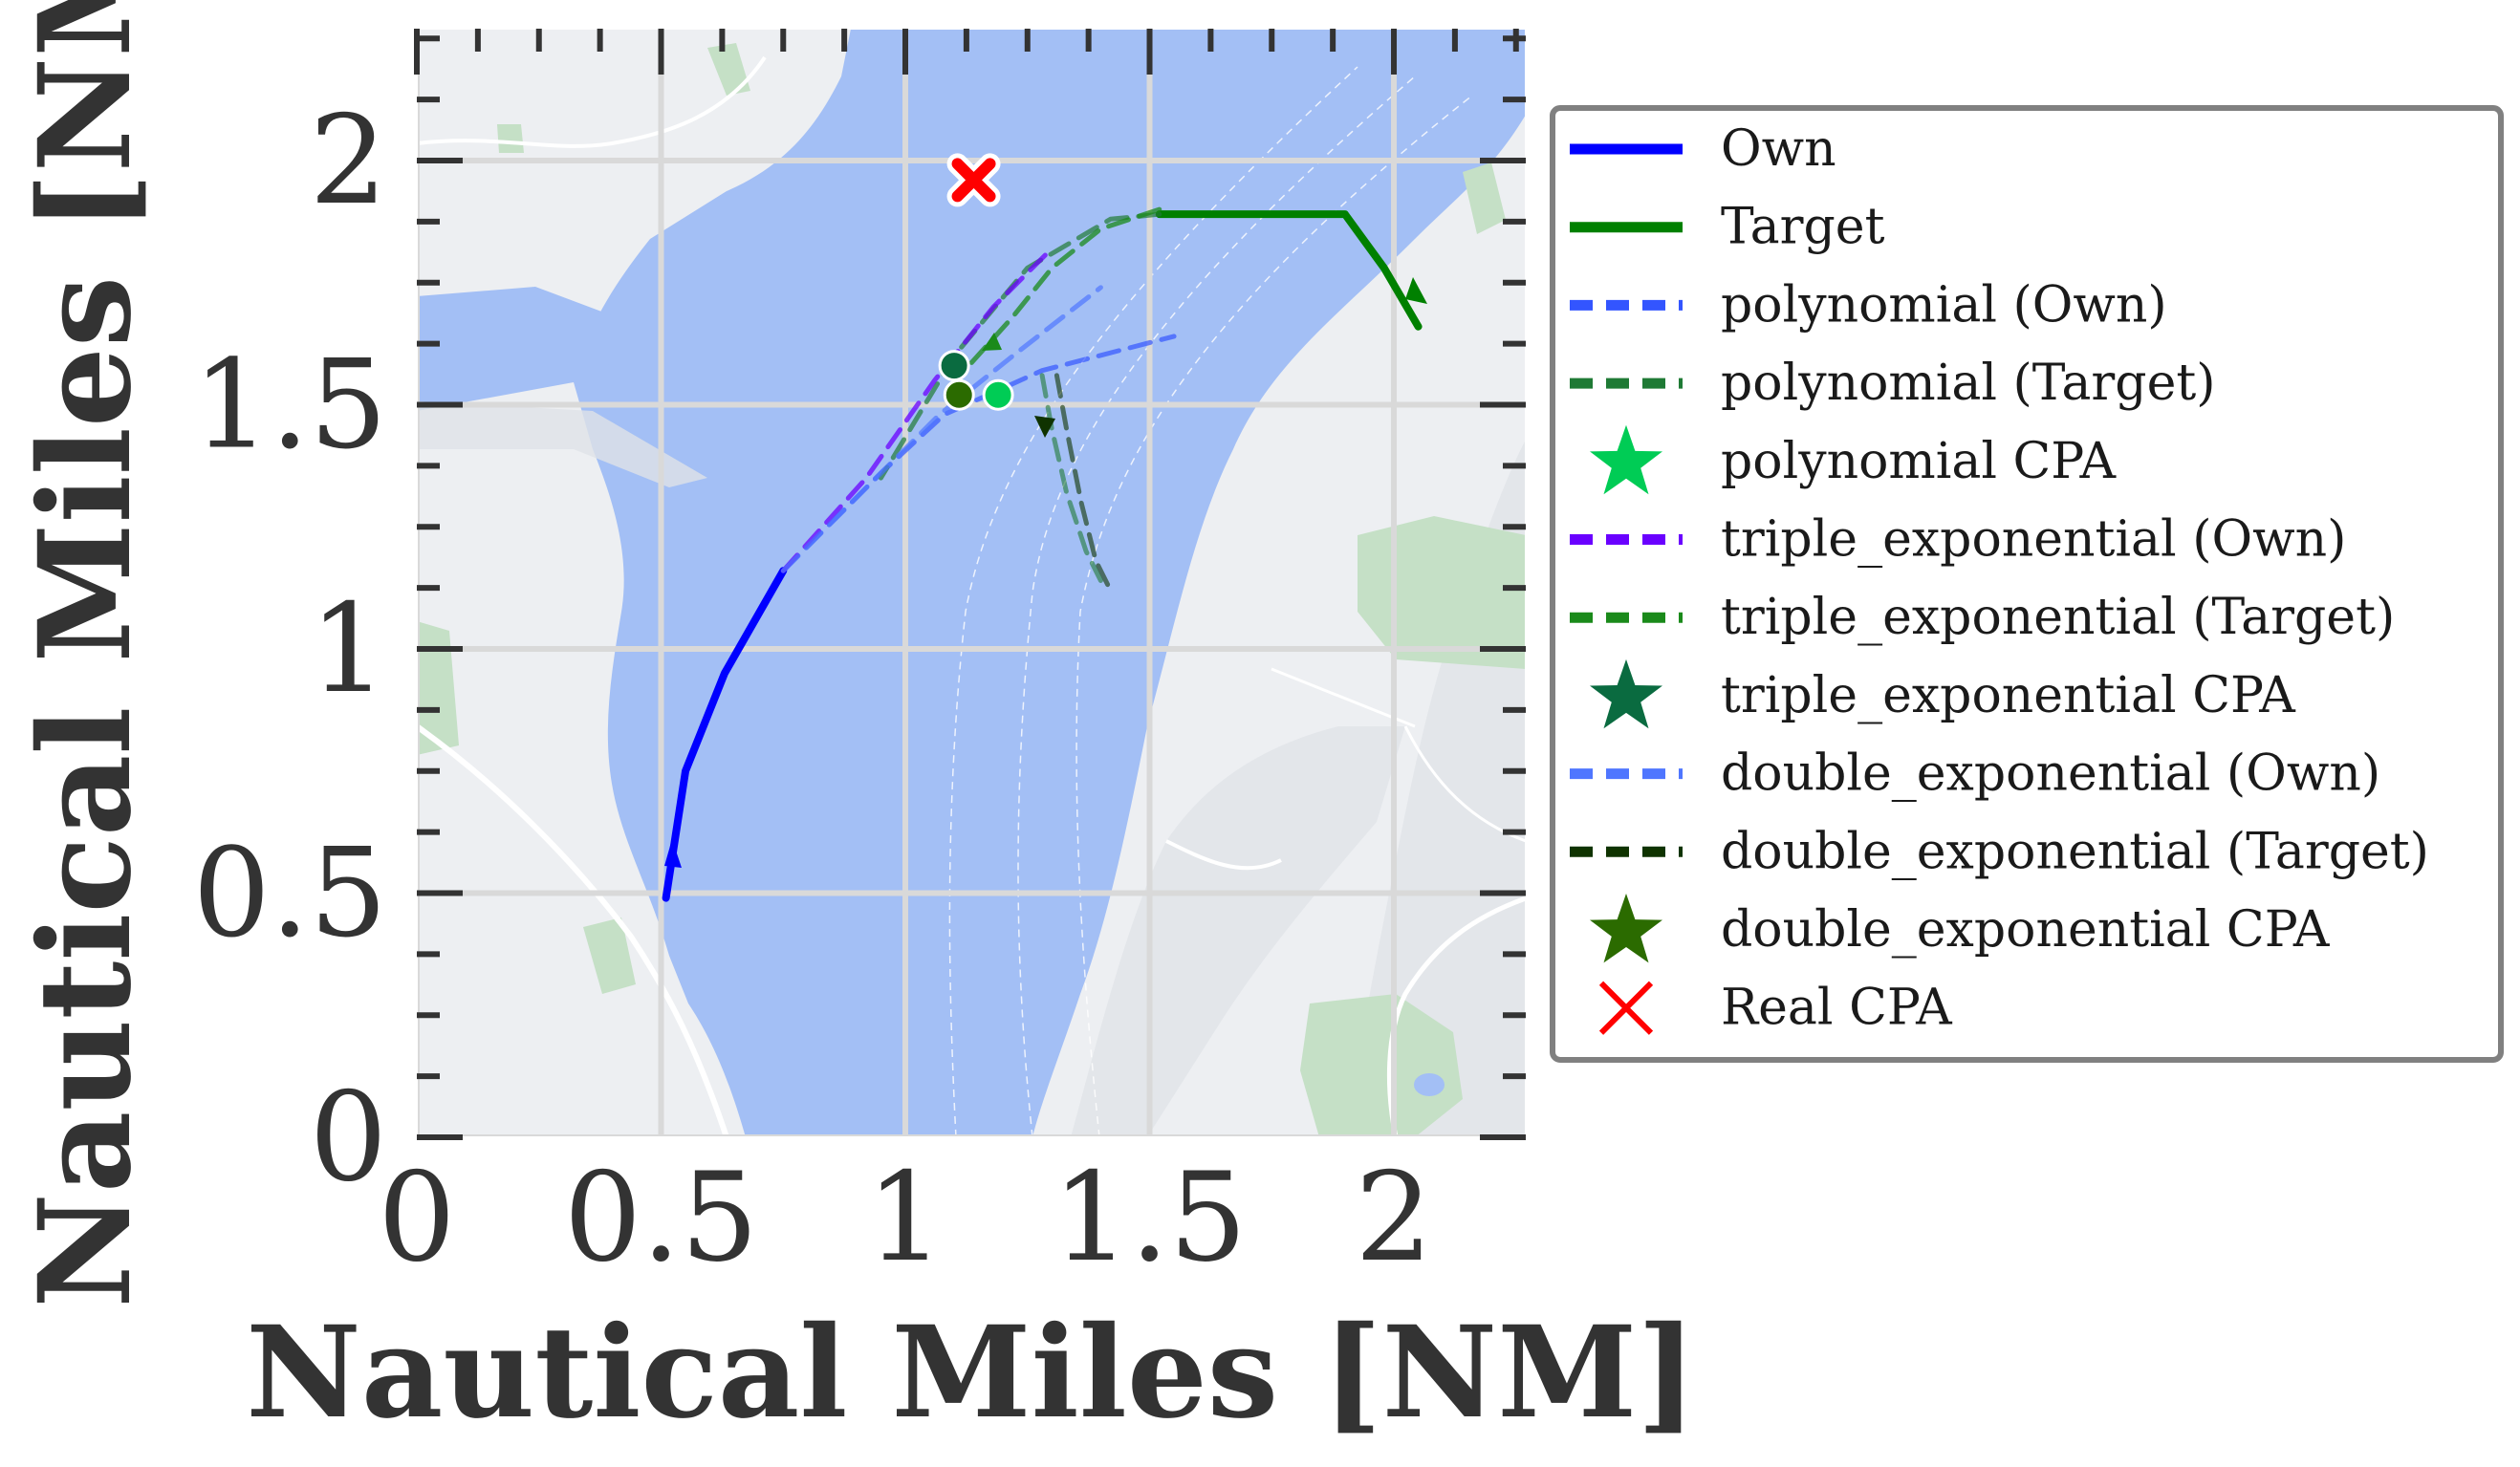 The height and width of the screenshot is (1467, 2520). I want to click on series-double-exponential-target--7, so click(1084, 483).